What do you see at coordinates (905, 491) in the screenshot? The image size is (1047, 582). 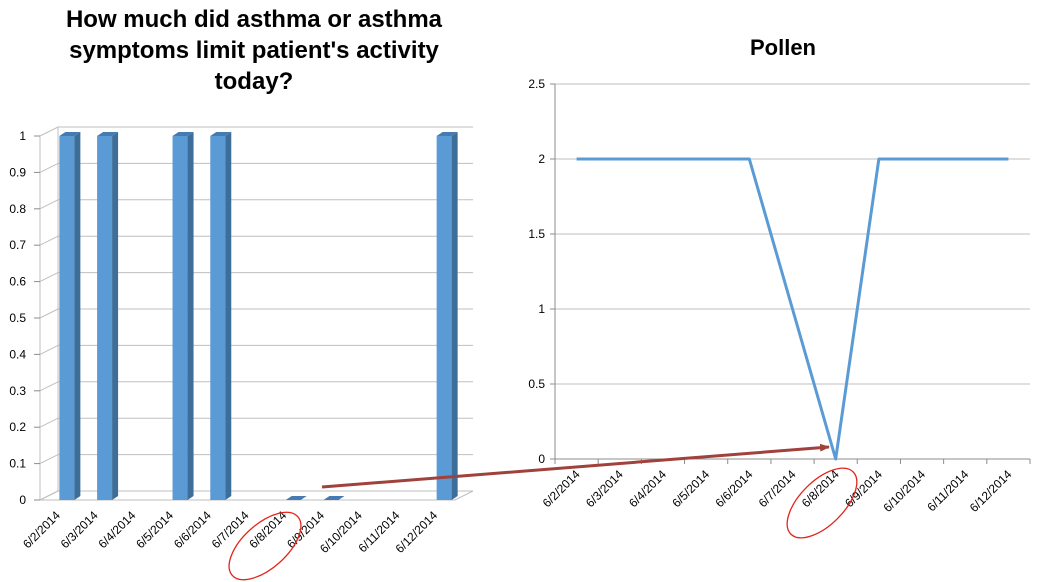 I see `pollen-chart-x-tick-label: 6/10/2014` at bounding box center [905, 491].